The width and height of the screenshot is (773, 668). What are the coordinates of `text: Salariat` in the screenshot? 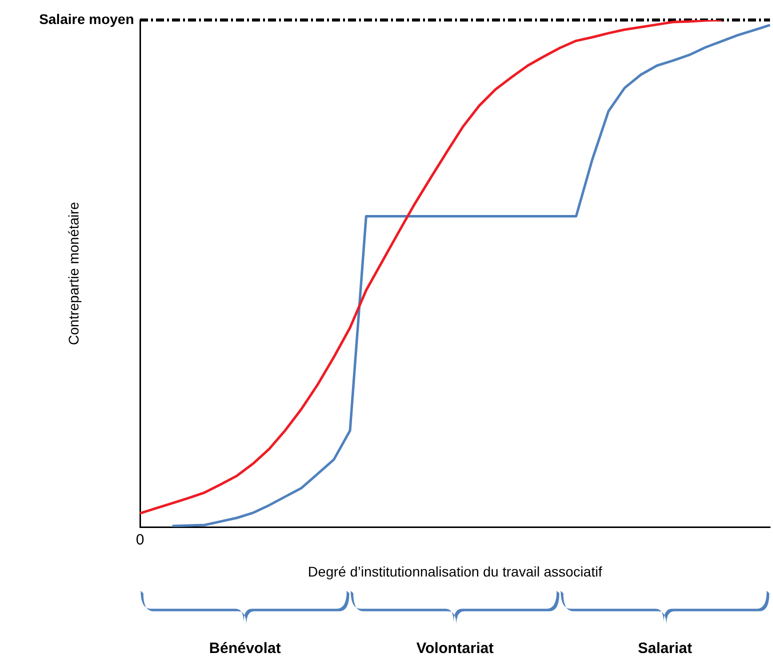 It's located at (665, 648).